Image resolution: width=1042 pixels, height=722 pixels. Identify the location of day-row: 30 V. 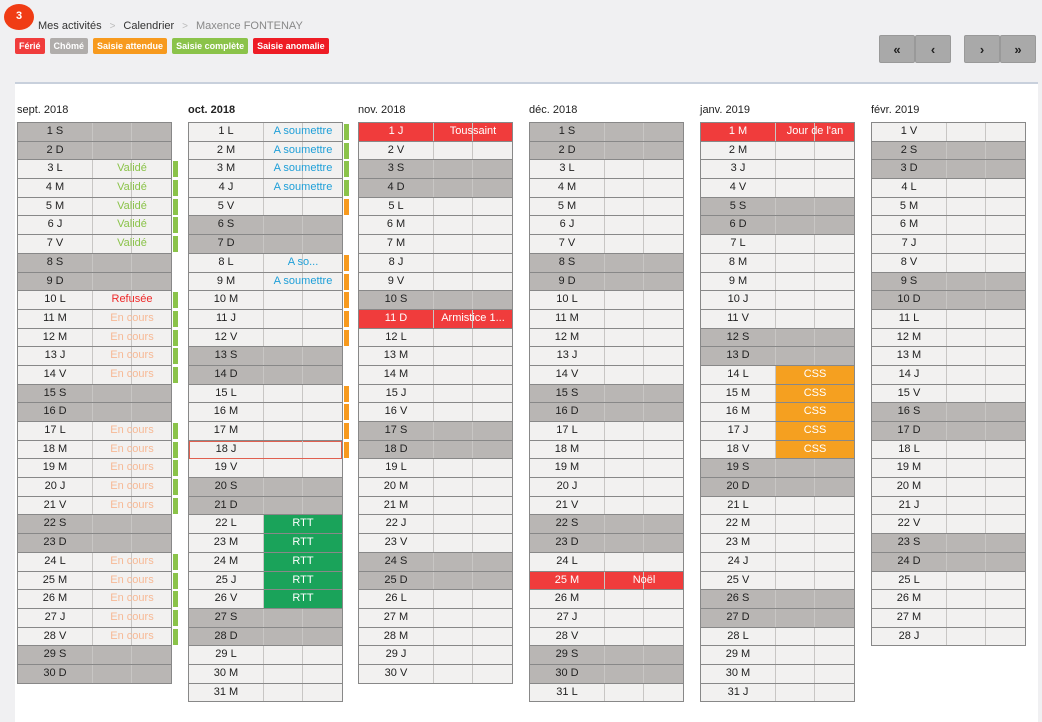
(435, 674).